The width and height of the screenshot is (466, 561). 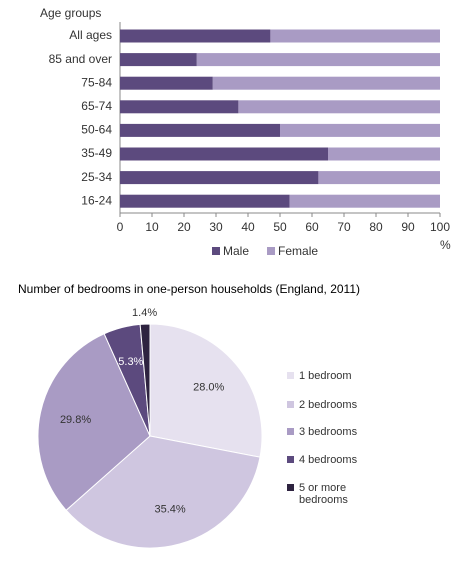 What do you see at coordinates (70, 13) in the screenshot?
I see `y-axis-title: Age groups` at bounding box center [70, 13].